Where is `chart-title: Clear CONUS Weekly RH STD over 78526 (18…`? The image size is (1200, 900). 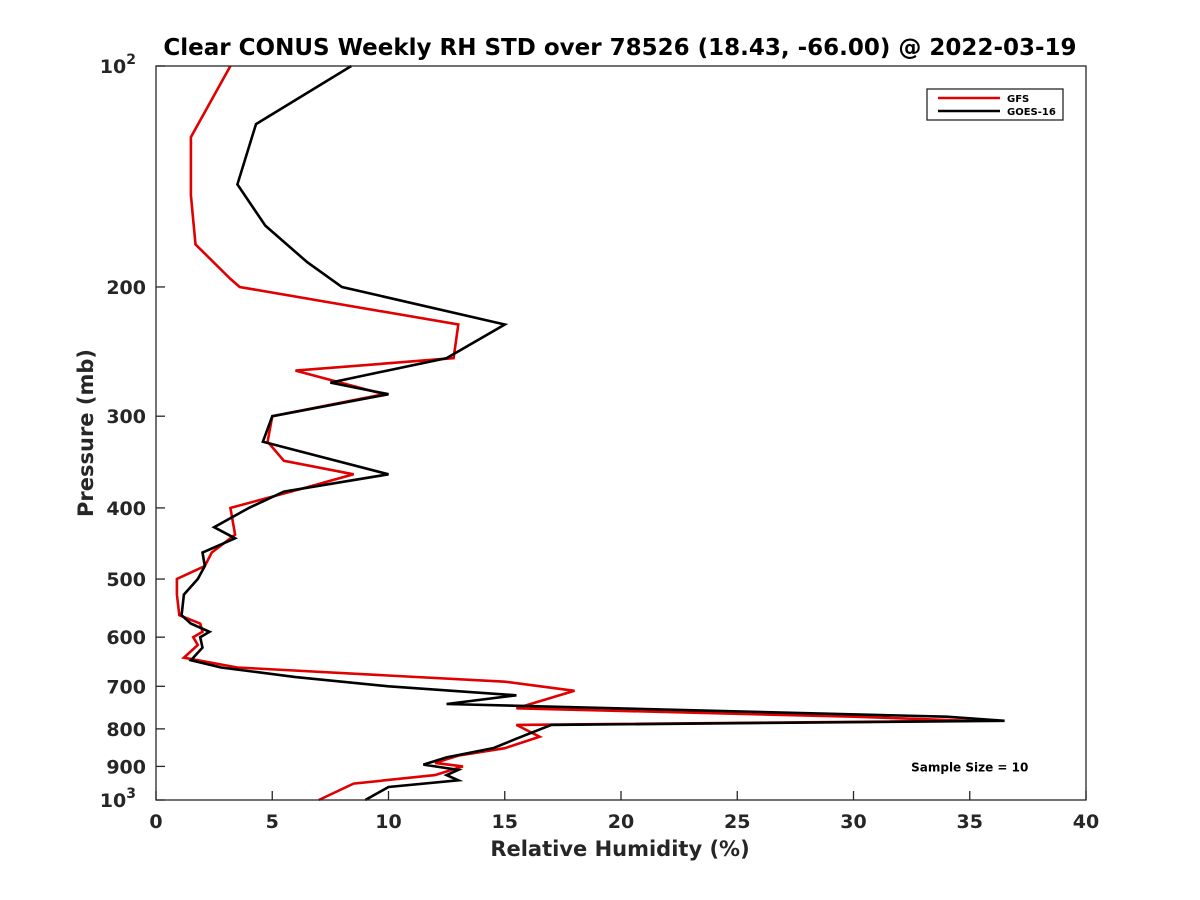
chart-title: Clear CONUS Weekly RH STD over 78526 (18… is located at coordinates (619, 48).